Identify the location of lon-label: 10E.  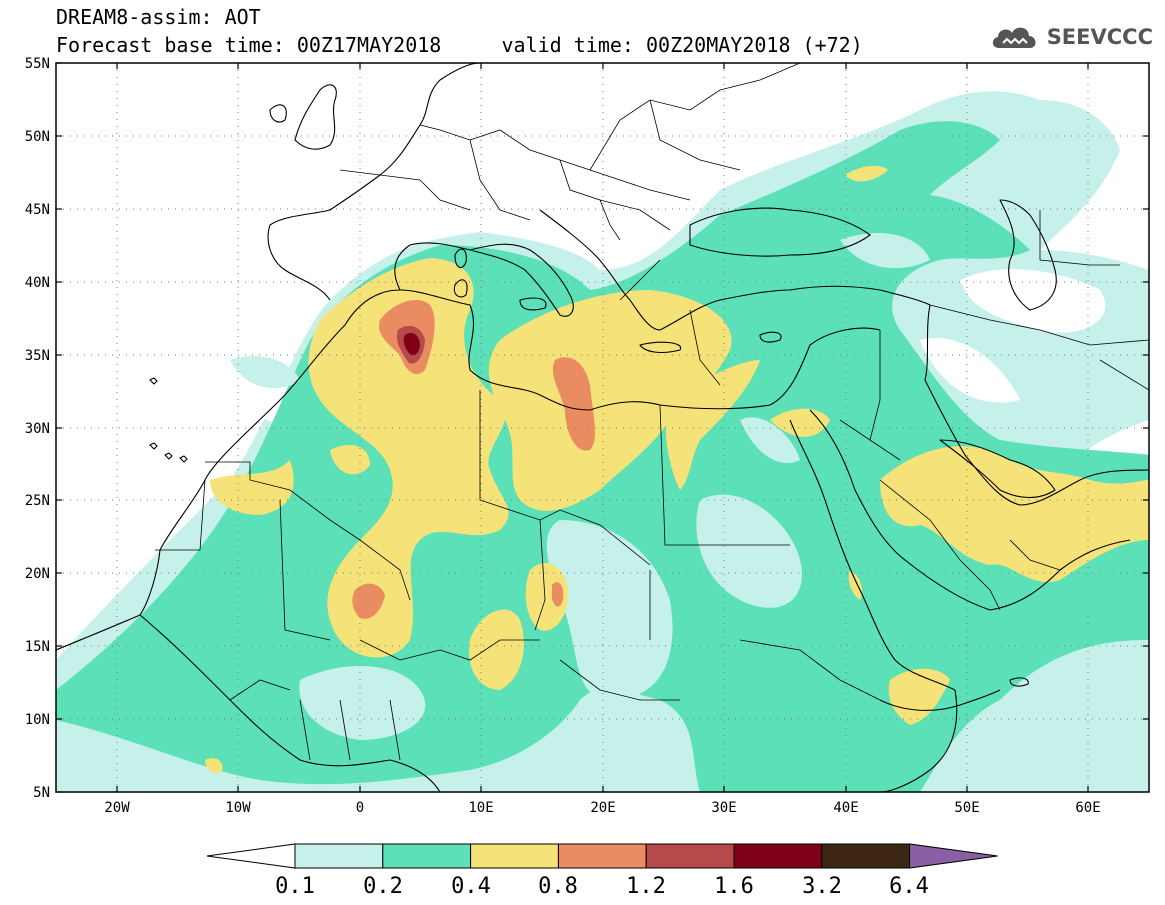
(480, 808).